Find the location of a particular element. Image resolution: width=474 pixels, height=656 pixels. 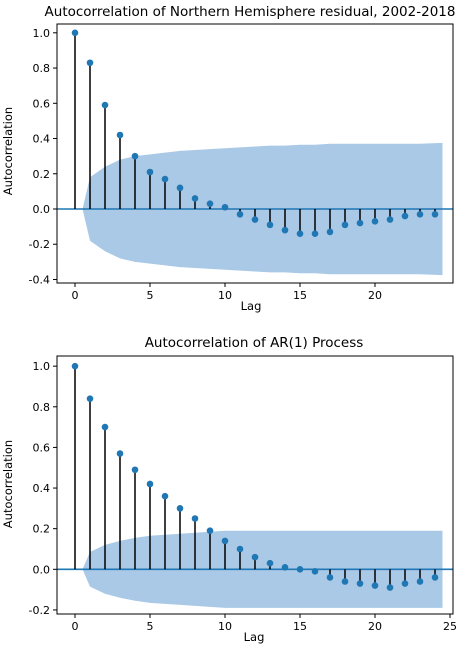

chart-title: Autocorrelation of AR(1) Process is located at coordinates (254, 343).